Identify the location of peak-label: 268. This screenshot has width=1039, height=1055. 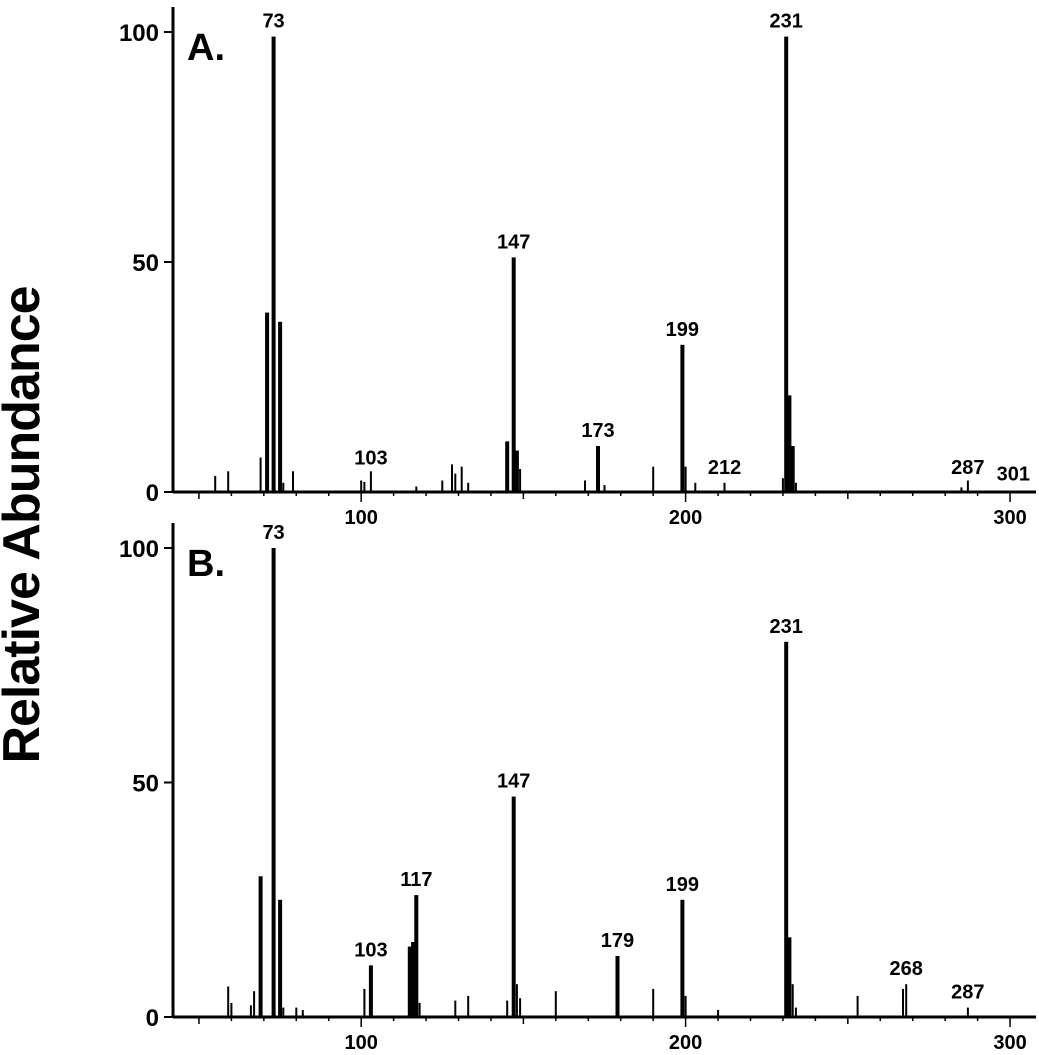
(906, 969).